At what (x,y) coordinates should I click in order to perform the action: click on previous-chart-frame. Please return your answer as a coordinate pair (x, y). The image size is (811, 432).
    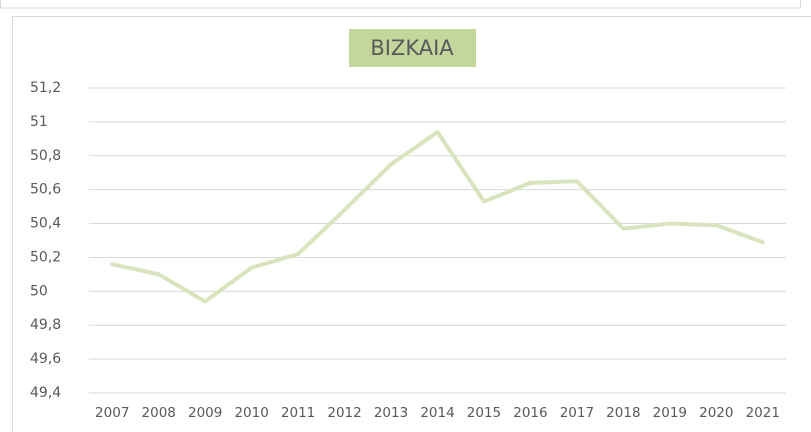
    Looking at the image, I should click on (400, 4).